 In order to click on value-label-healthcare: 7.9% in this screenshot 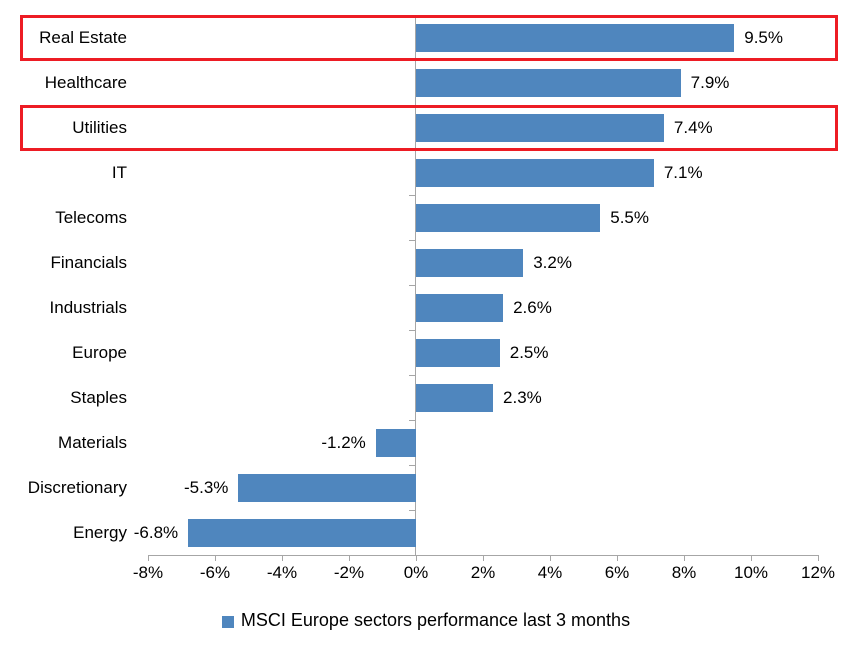, I will do `click(710, 82)`.